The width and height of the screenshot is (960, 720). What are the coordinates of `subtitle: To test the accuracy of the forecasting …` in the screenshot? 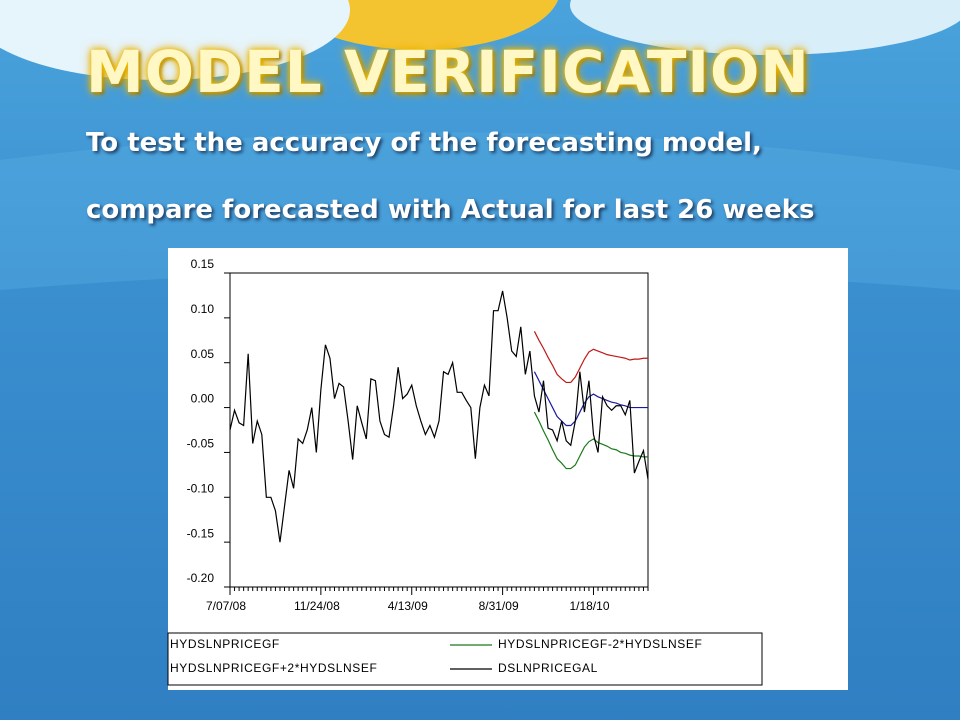 It's located at (424, 143).